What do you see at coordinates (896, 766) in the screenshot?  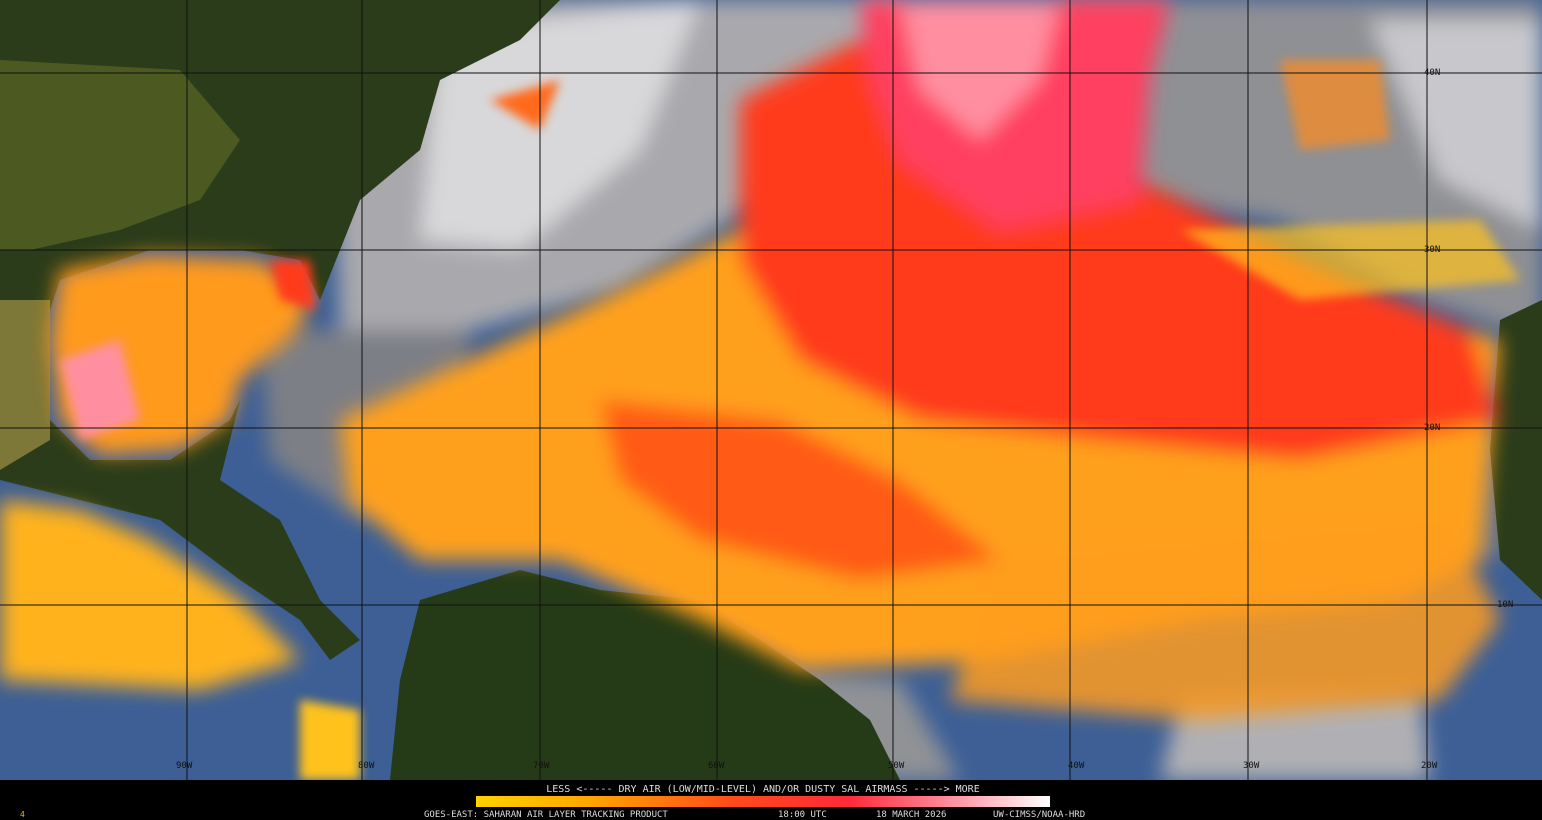 I see `lon-label: 50W` at bounding box center [896, 766].